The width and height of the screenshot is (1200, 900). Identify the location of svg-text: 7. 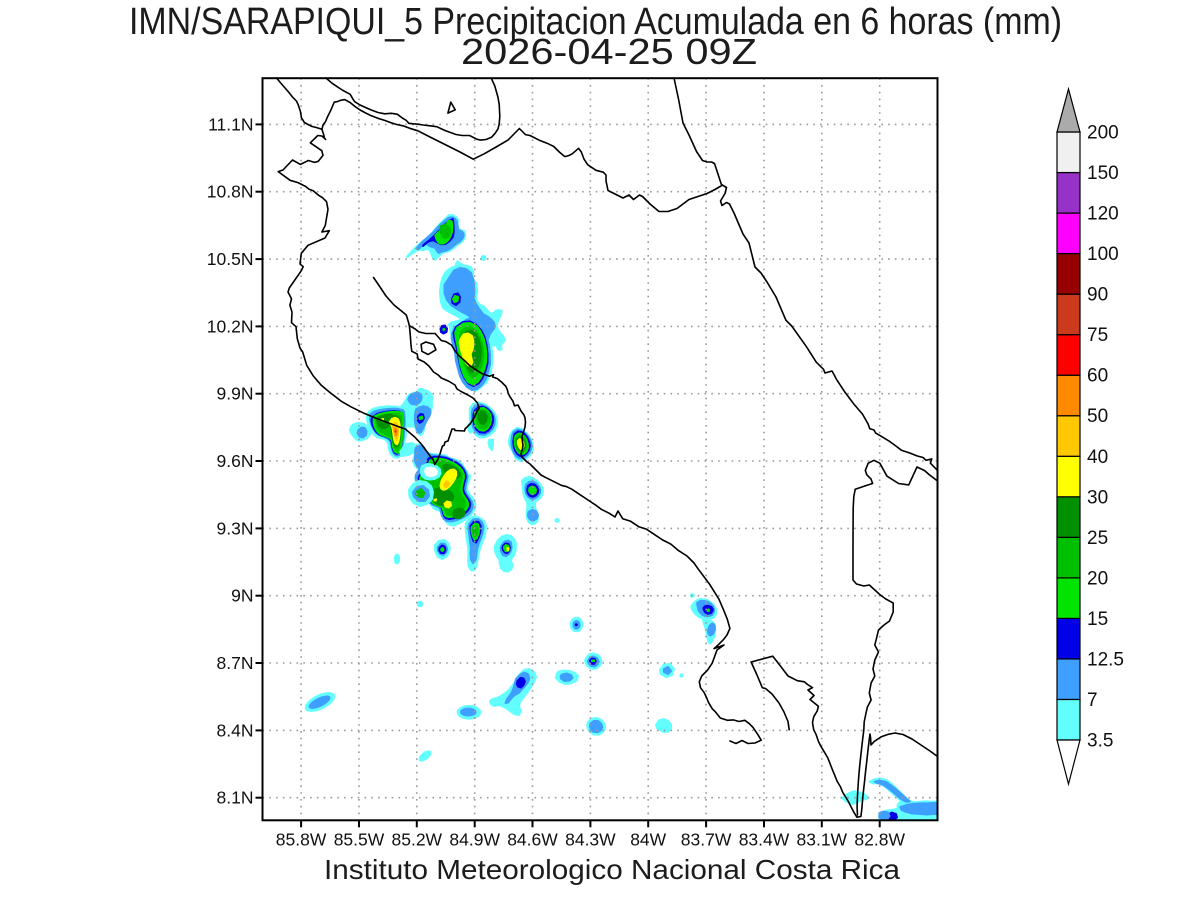
(1092, 700).